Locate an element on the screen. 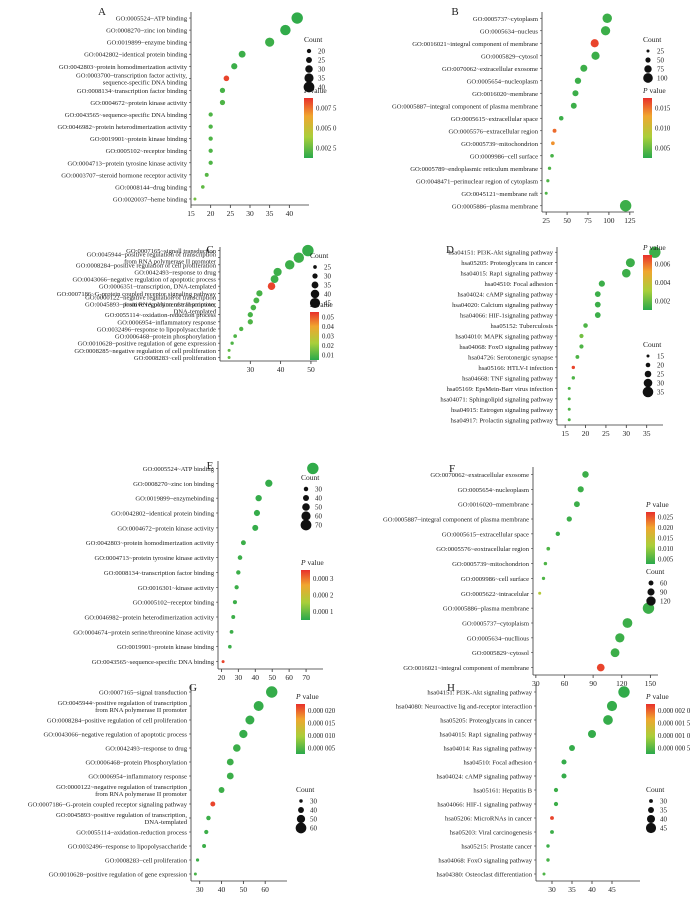 This screenshot has height=898, width=700. x-tick-label: 30 is located at coordinates (536, 683).